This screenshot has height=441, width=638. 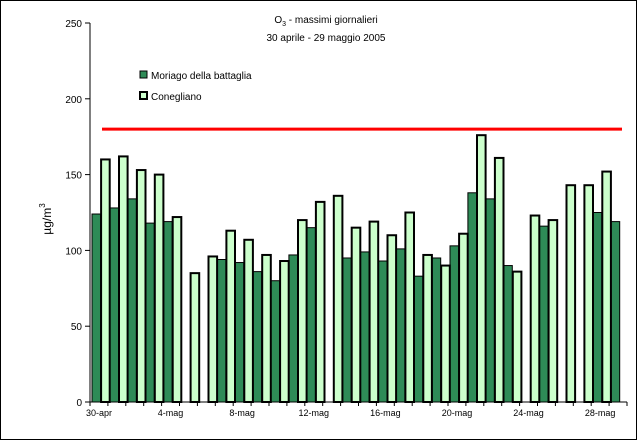 I want to click on x-tick-label: 28-mag, so click(x=600, y=413).